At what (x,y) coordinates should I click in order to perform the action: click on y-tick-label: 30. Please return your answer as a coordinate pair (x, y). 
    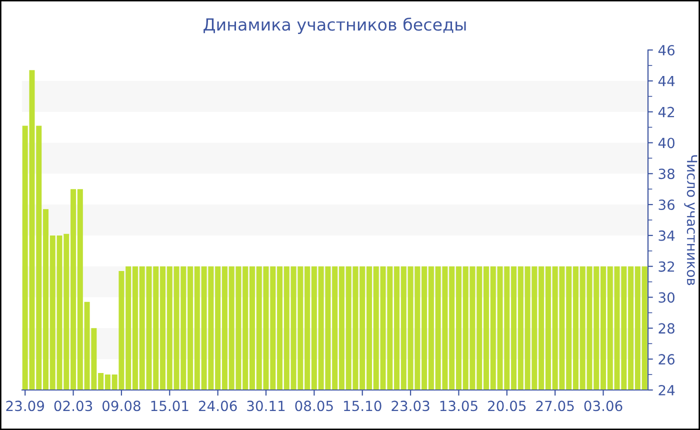
    Looking at the image, I should click on (666, 297).